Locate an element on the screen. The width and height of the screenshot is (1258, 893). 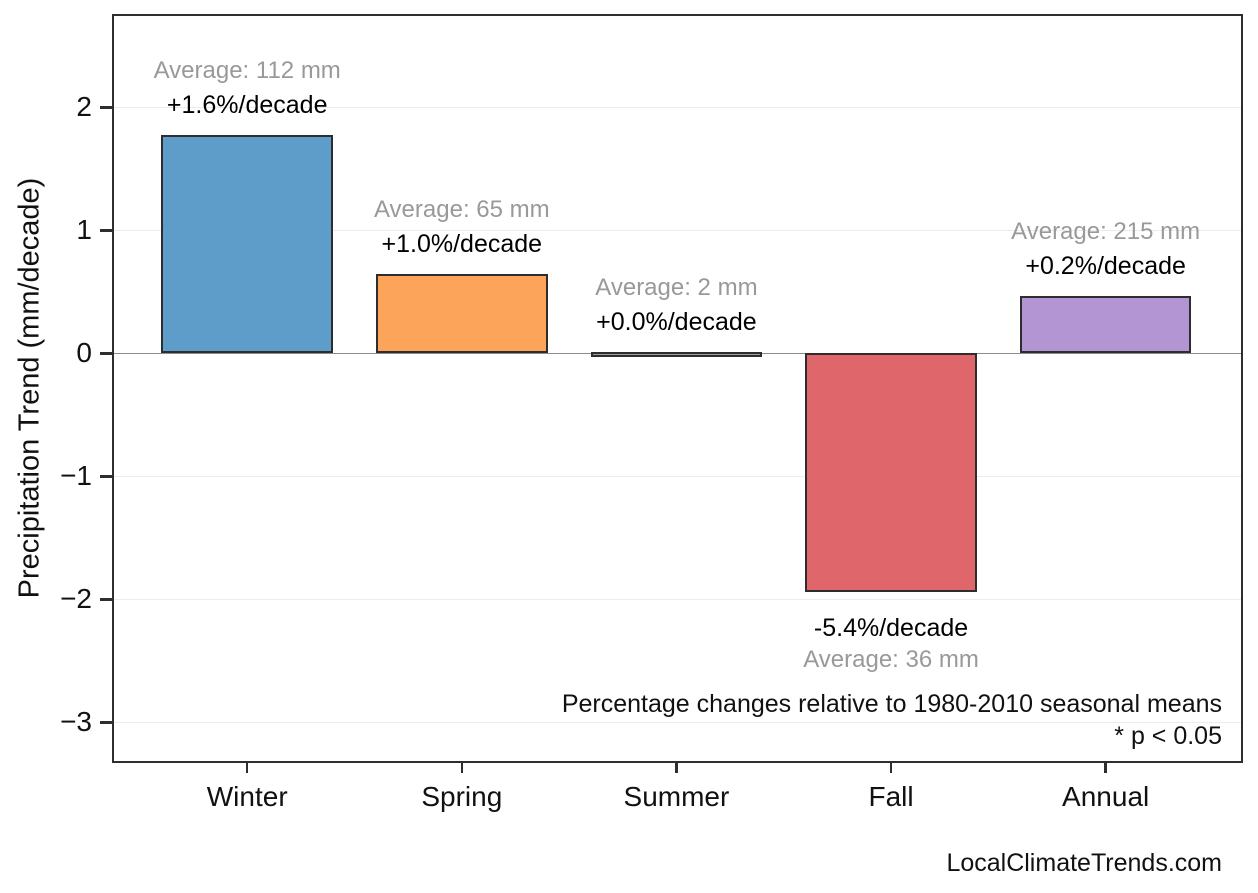
bar-avg-label: Average: 2 mm is located at coordinates (676, 288).